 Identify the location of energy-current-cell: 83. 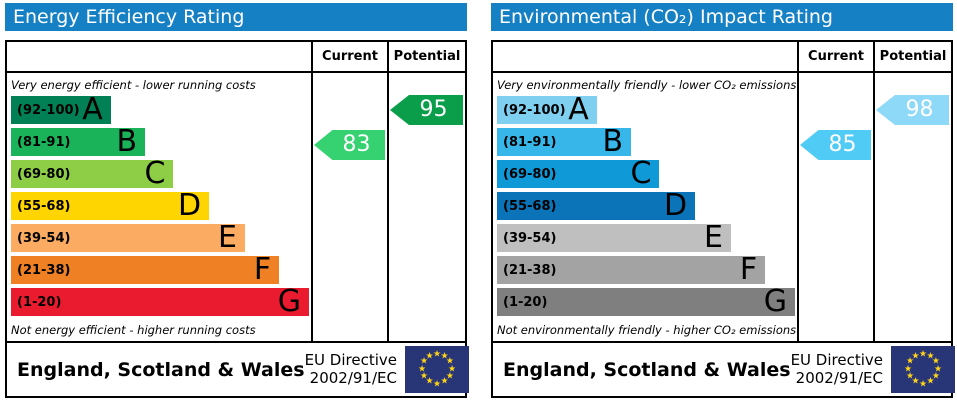
(351, 207).